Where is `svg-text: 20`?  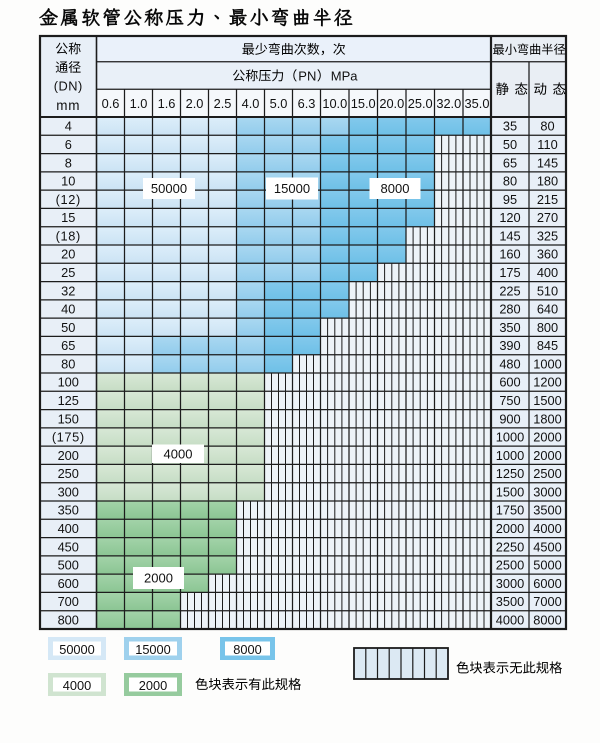
svg-text: 20 is located at coordinates (68, 254).